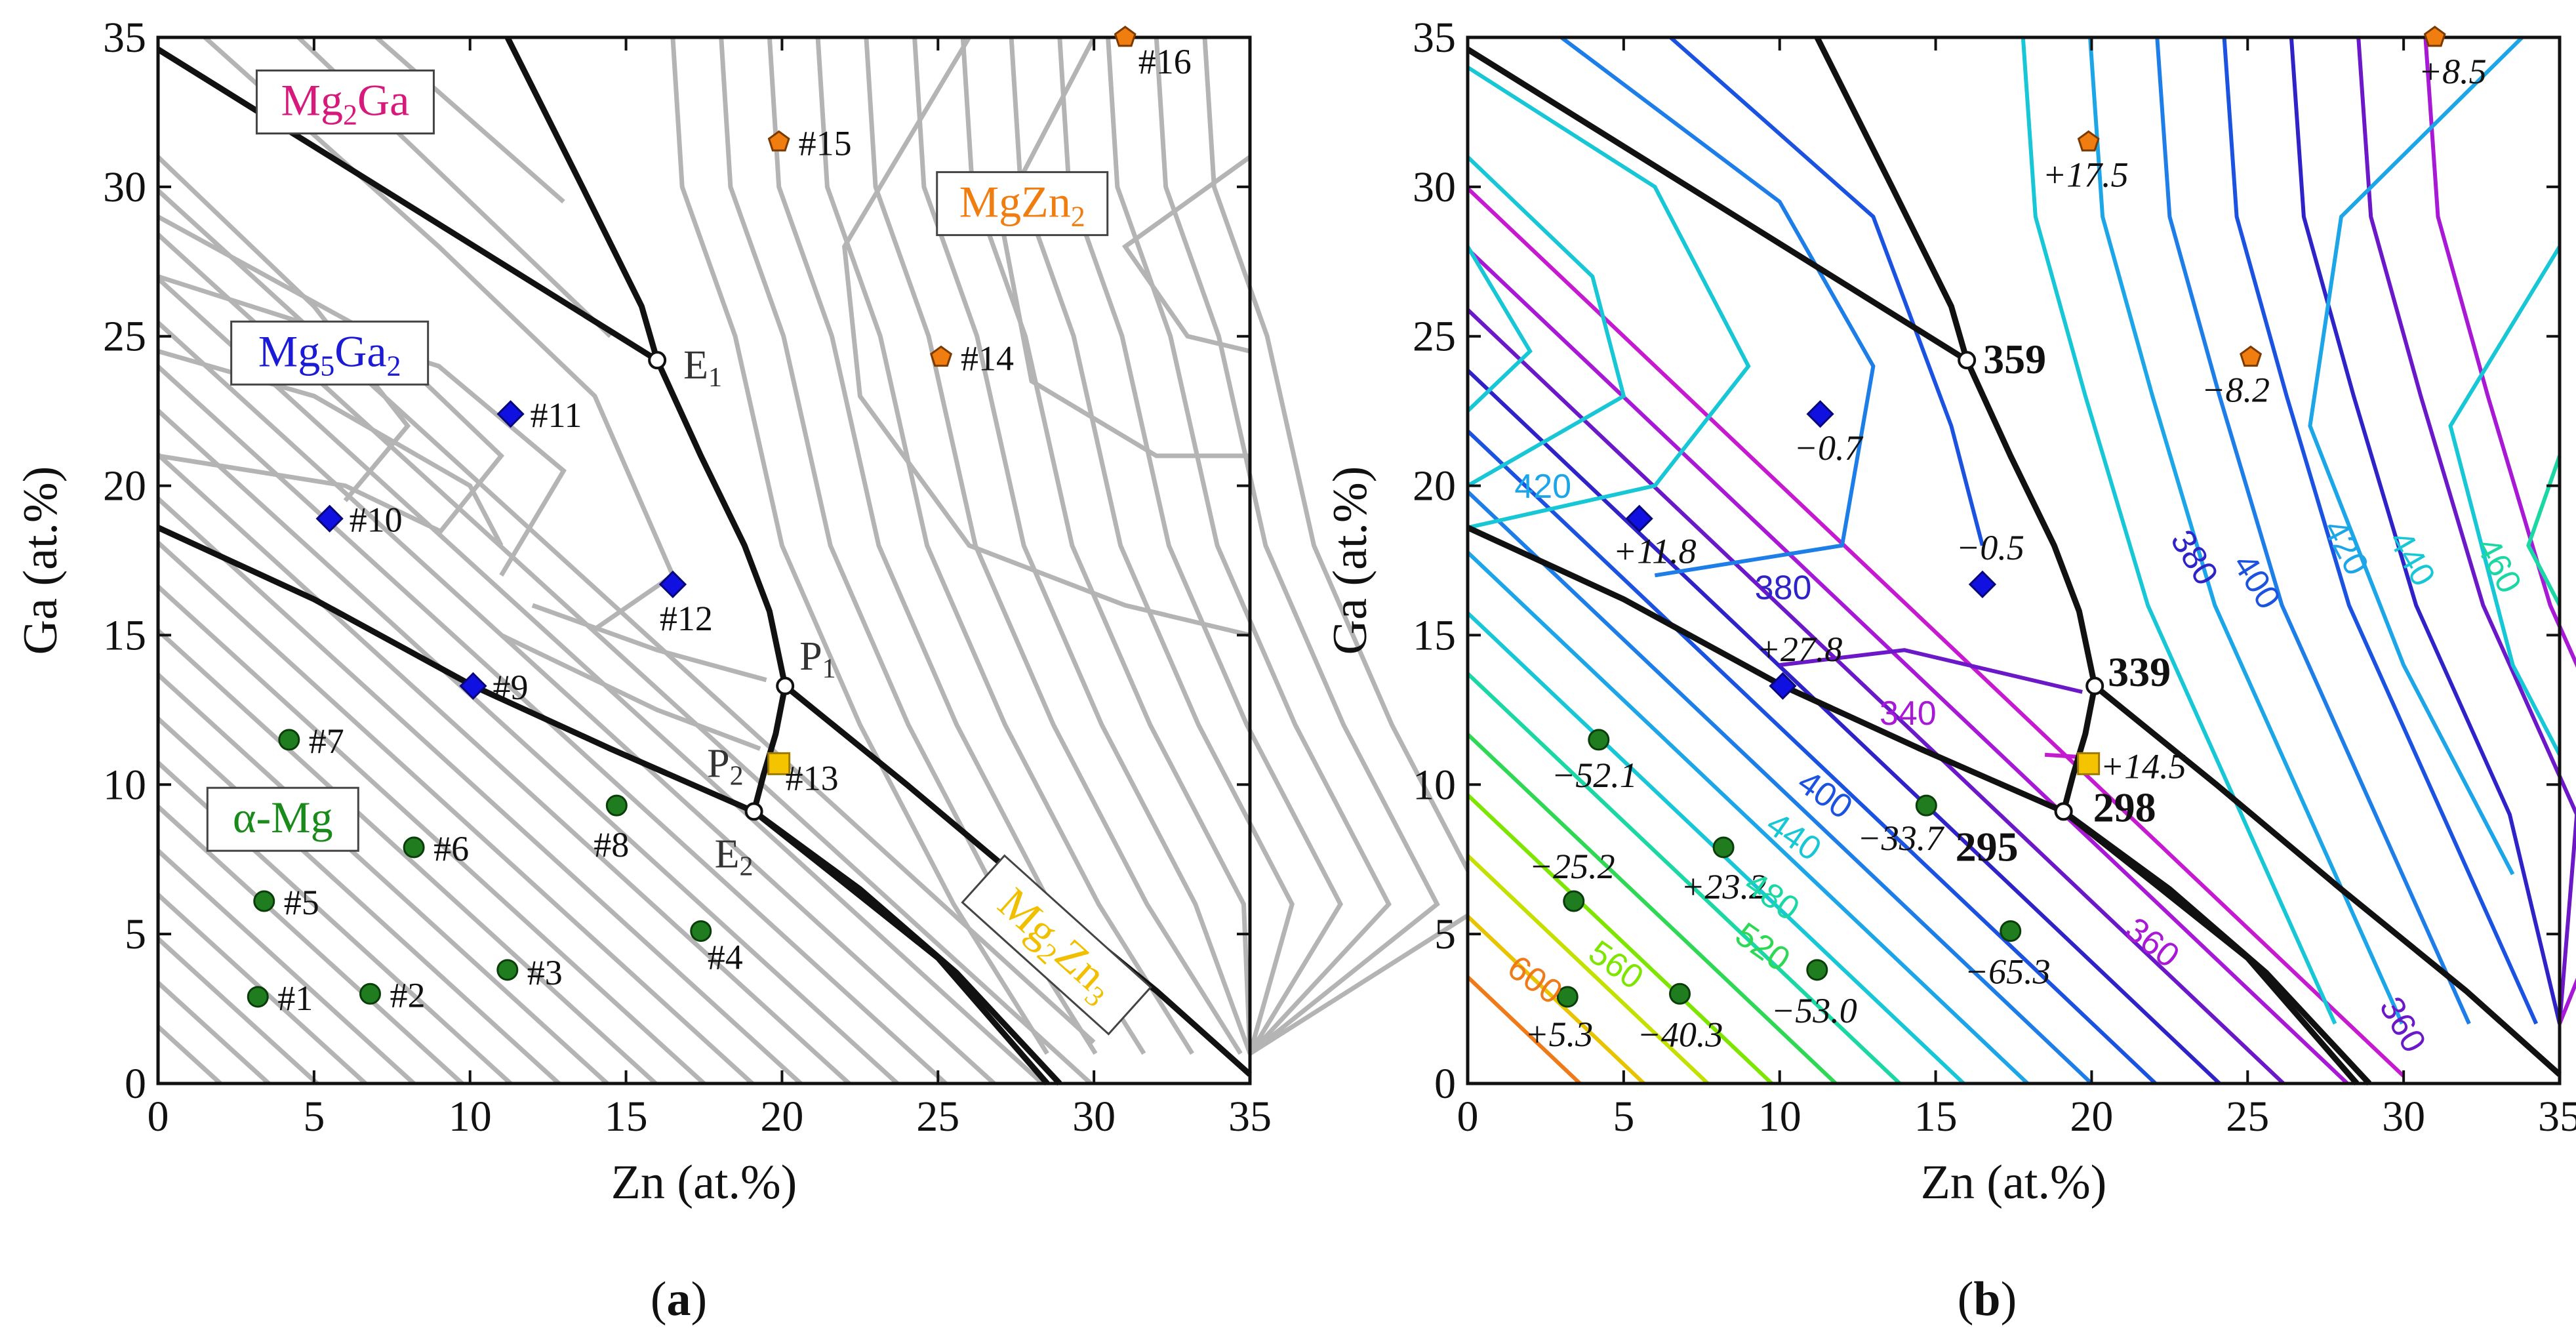 The width and height of the screenshot is (2576, 1336). I want to click on sample-deviation: +23.2, so click(1724, 886).